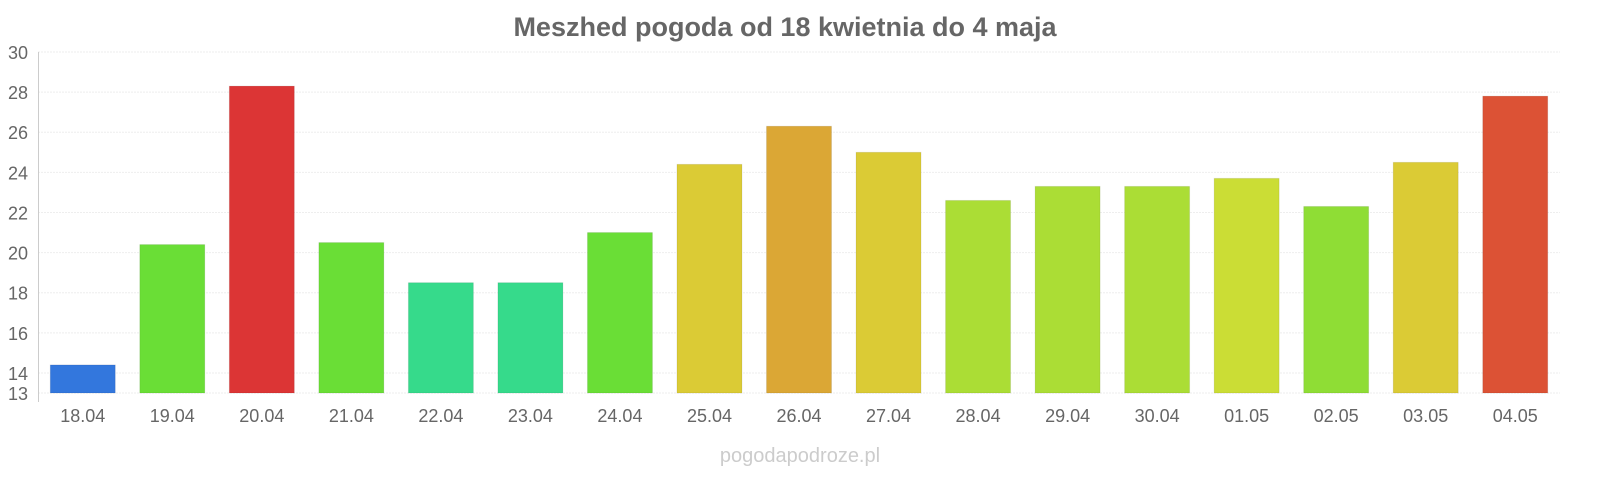  I want to click on y-tick-label: 20, so click(18, 254).